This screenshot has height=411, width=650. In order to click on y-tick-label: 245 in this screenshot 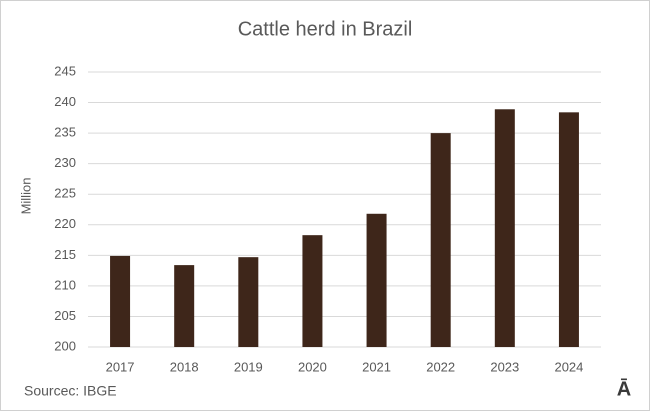, I will do `click(65, 70)`.